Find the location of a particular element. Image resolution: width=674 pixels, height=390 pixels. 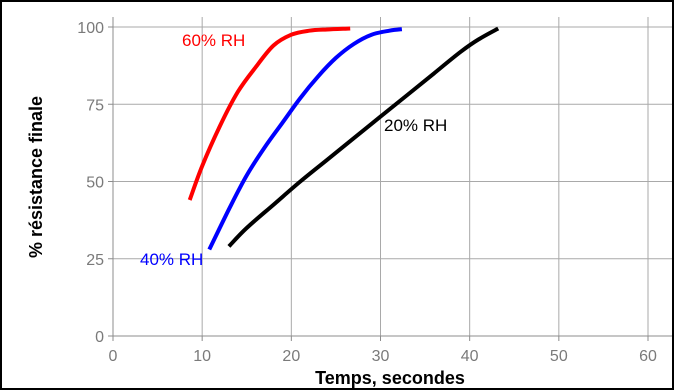

x-tick-labels: 0 10 20 30 40 50 60 is located at coordinates (383, 356).